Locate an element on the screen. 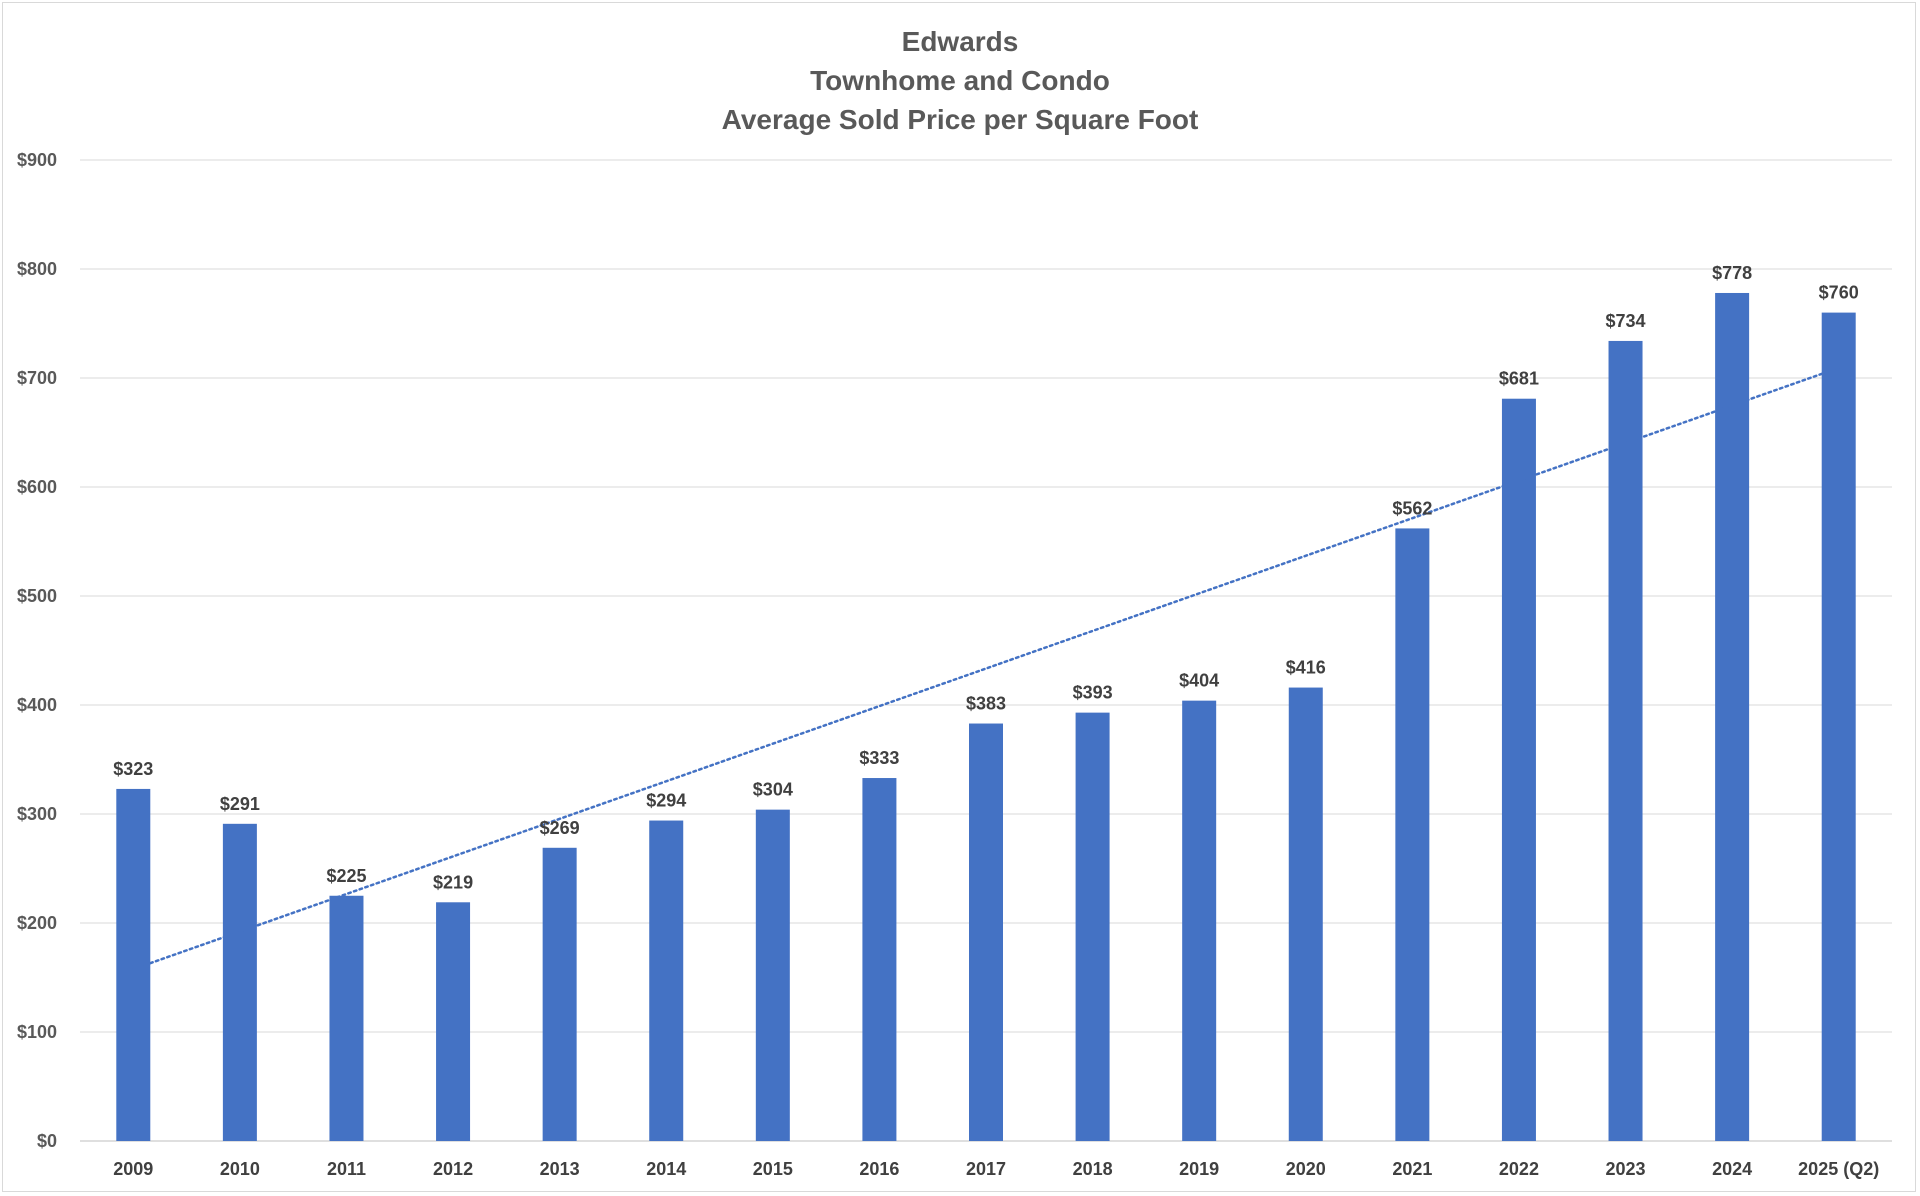 Image resolution: width=1920 pixels, height=1196 pixels. data-label: $681 is located at coordinates (1519, 379).